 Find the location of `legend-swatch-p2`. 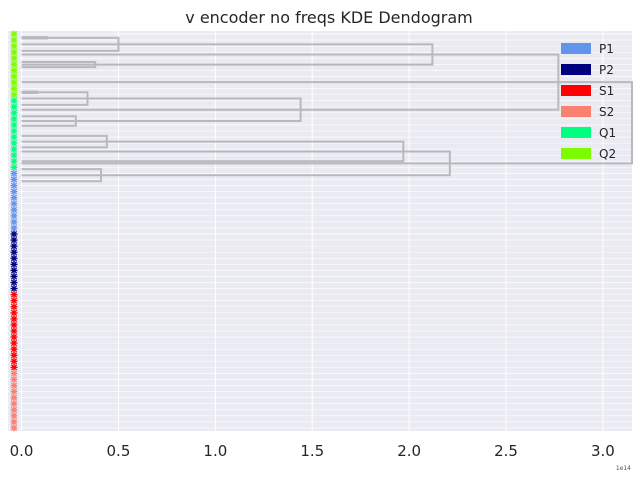

legend-swatch-p2 is located at coordinates (576, 69).